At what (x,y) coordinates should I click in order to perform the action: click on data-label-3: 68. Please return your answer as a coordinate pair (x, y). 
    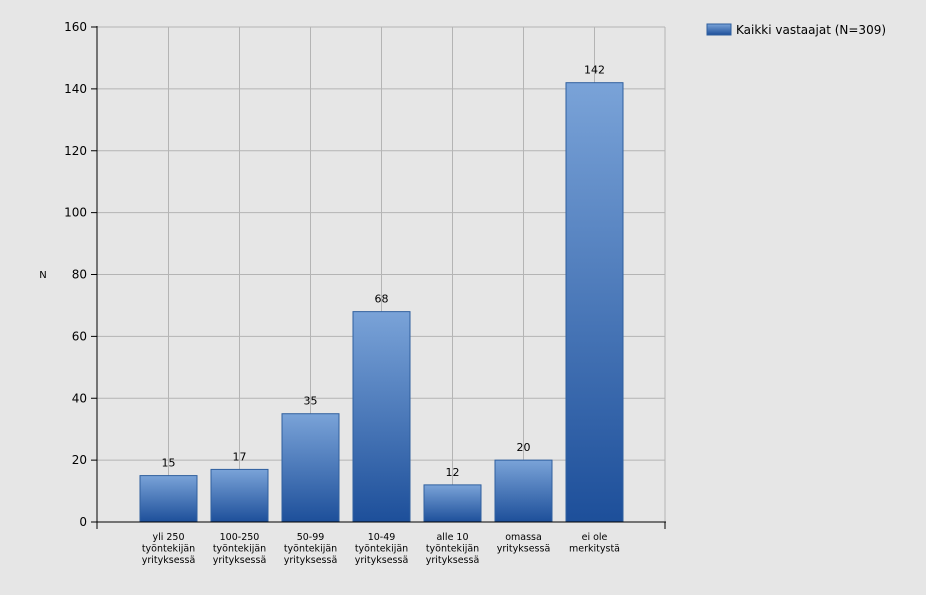
    Looking at the image, I should click on (382, 299).